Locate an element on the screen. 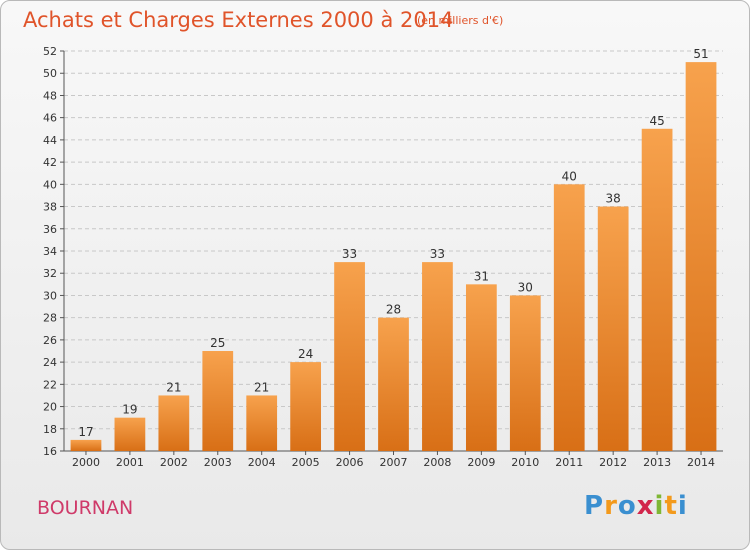  x-tick-label: 2002 is located at coordinates (174, 462).